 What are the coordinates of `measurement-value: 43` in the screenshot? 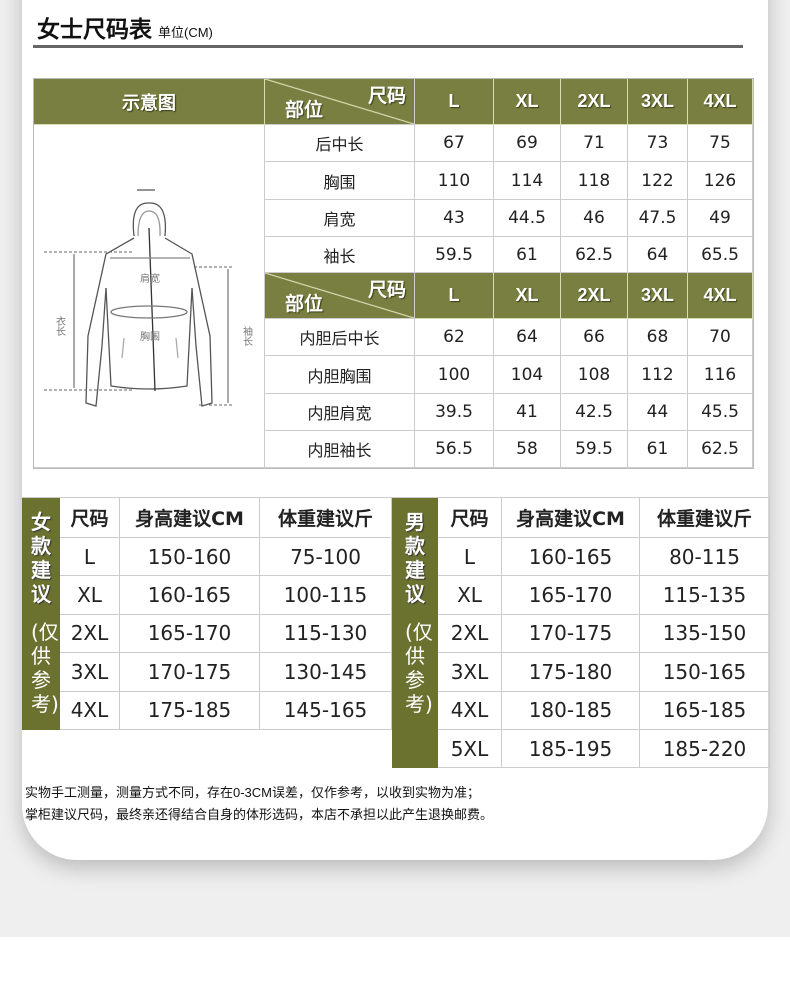 It's located at (454, 218).